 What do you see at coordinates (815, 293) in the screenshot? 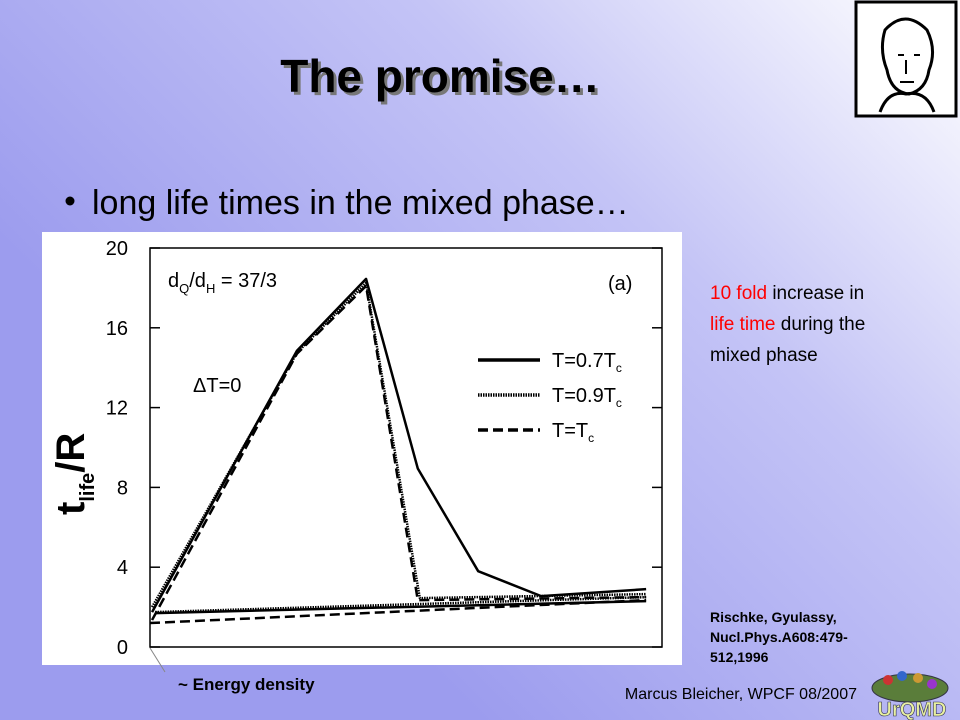
I see `note-segment: increase in` at bounding box center [815, 293].